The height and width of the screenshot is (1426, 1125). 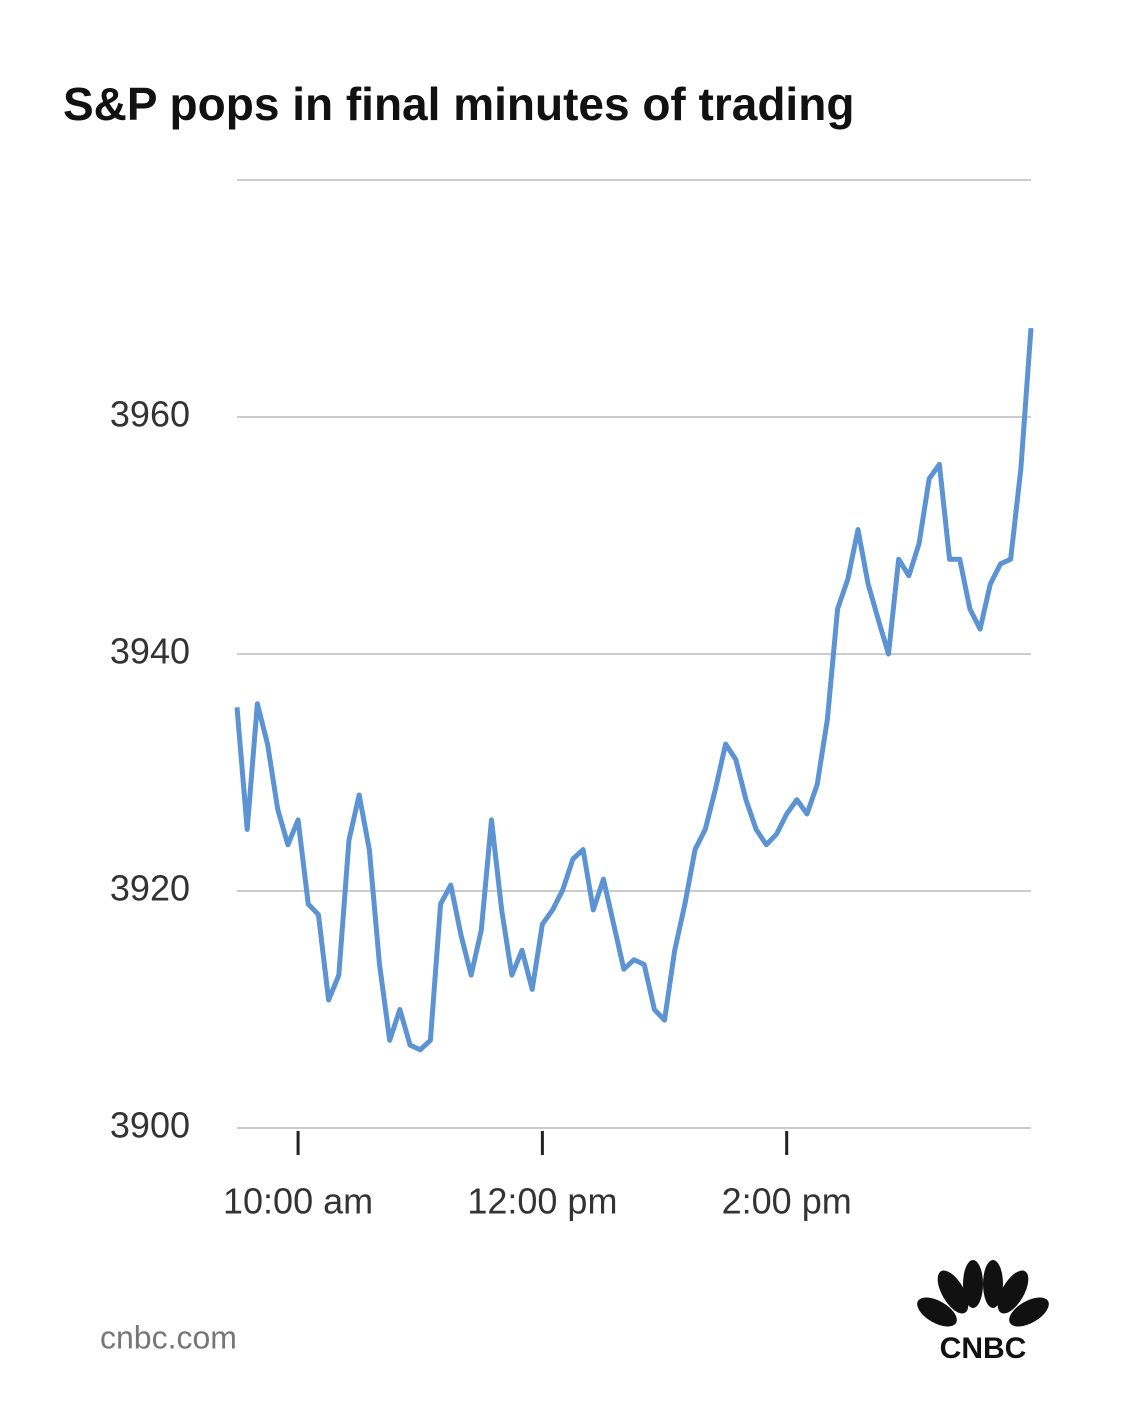 I want to click on y-tick-label: 3940, so click(x=150, y=651).